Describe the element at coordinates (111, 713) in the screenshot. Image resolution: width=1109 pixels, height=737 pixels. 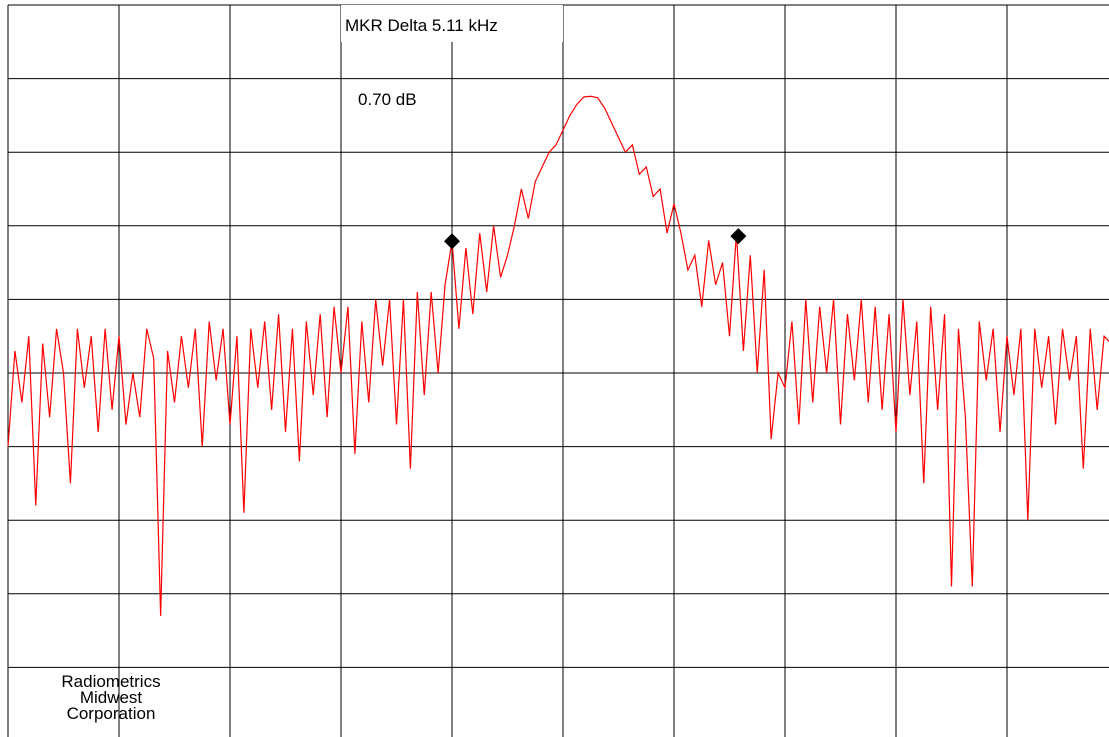
I see `footer-line: Corporation` at that location.